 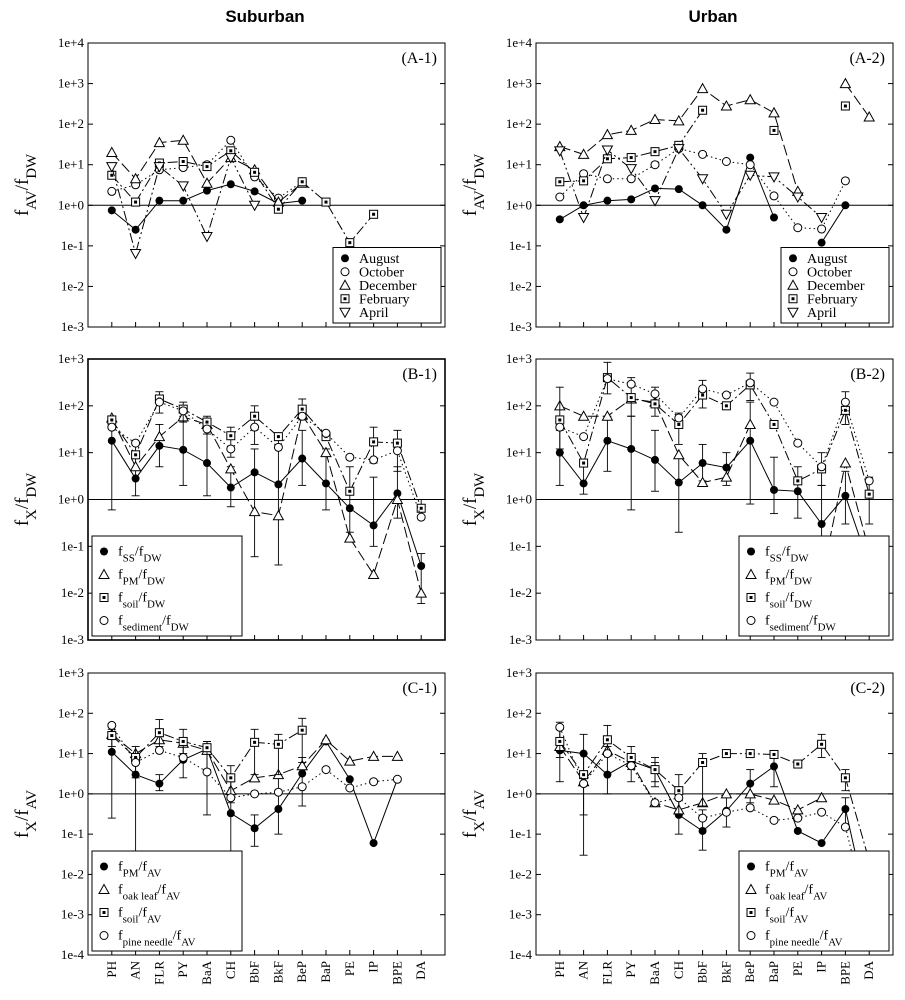 What do you see at coordinates (789, 578) in the screenshot?
I see `legend-label: fPM/fDW` at bounding box center [789, 578].